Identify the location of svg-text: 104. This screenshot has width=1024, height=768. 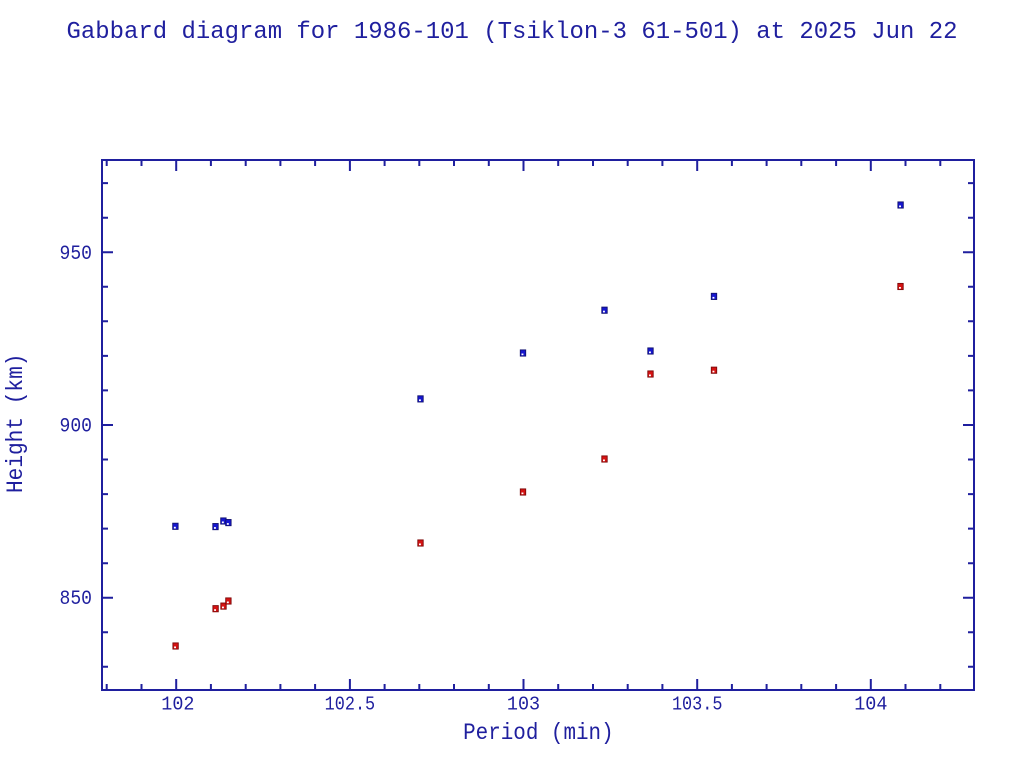
(870, 705).